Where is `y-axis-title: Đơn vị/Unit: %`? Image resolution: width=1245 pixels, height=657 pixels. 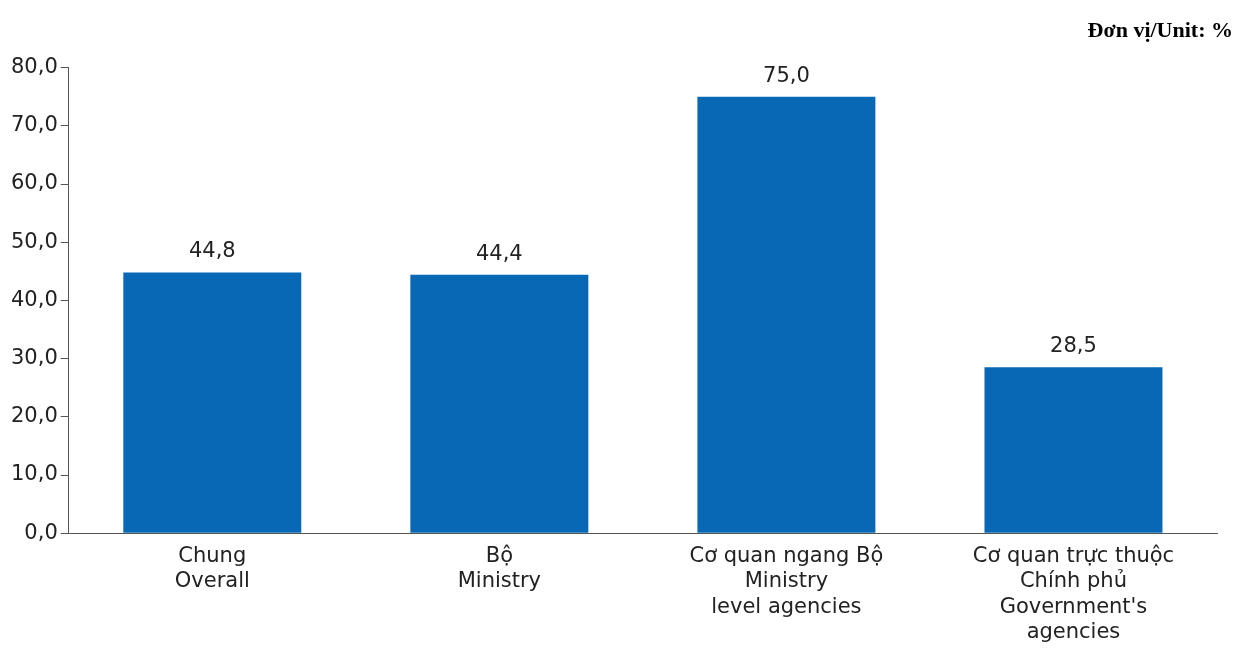
y-axis-title: Đơn vị/Unit: % is located at coordinates (1160, 30).